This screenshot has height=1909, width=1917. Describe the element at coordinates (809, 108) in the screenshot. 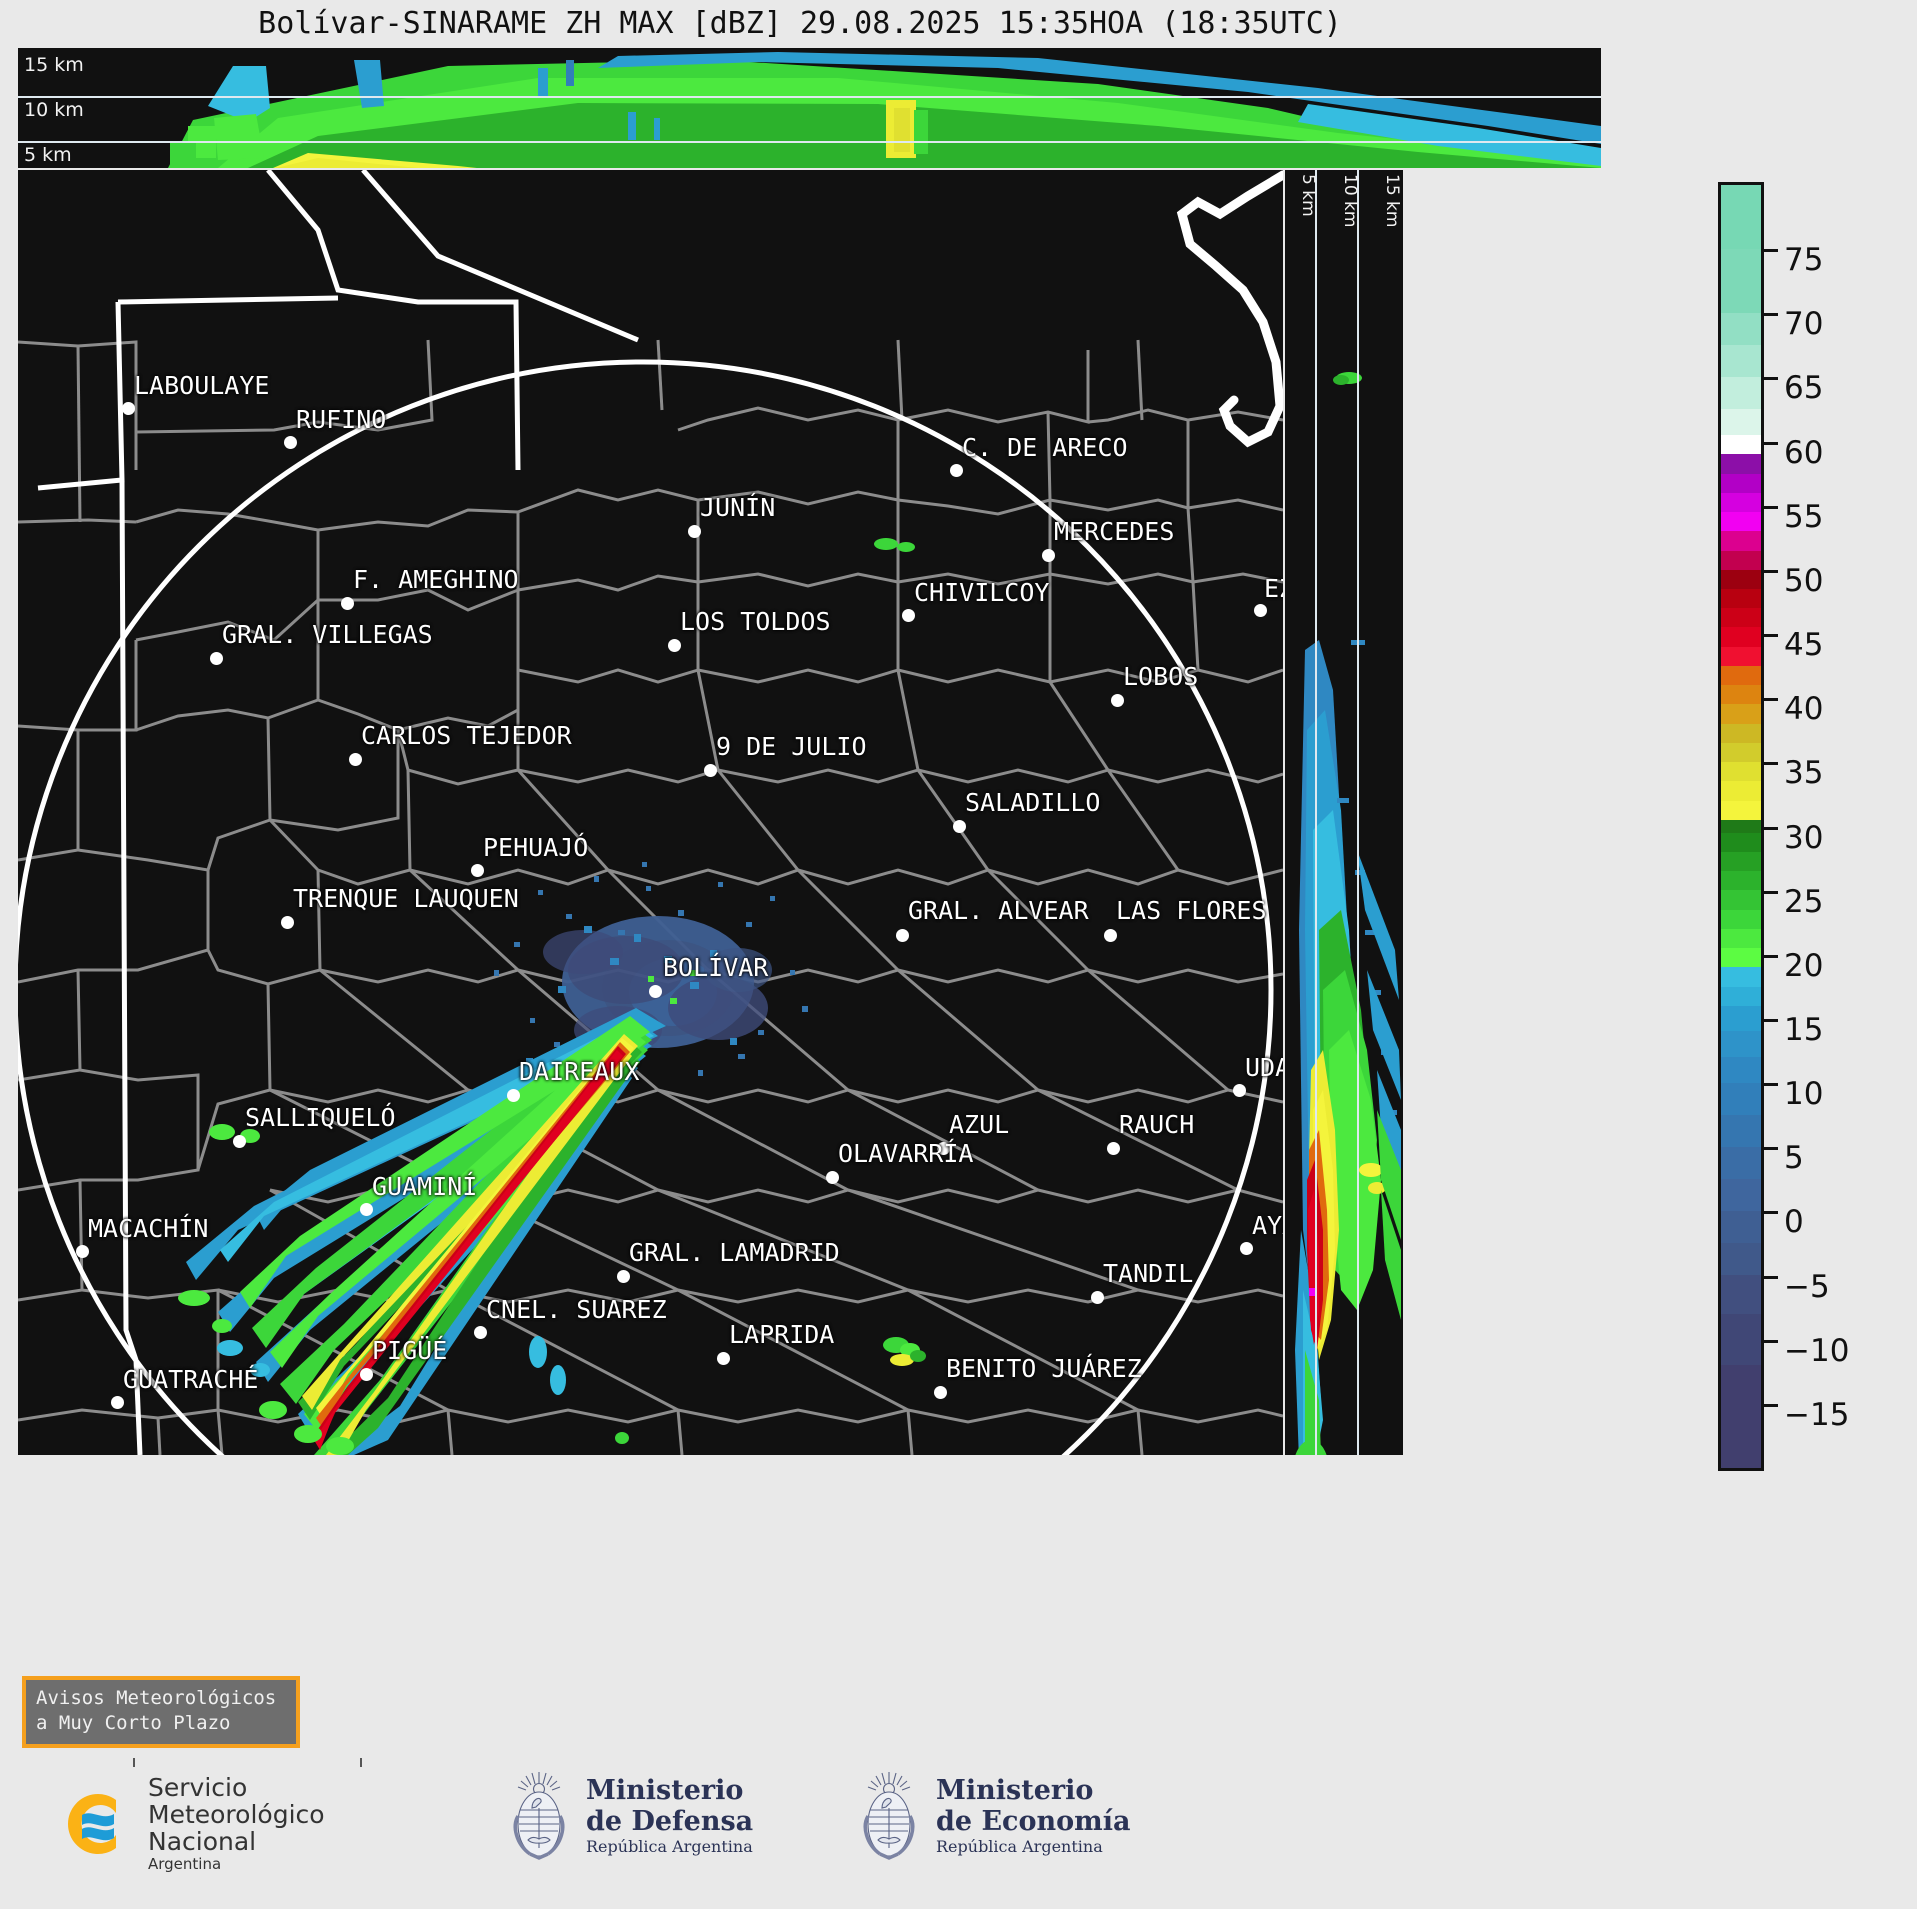

I see `top-cross-section-panel: 15 km 10 km 5 km` at that location.